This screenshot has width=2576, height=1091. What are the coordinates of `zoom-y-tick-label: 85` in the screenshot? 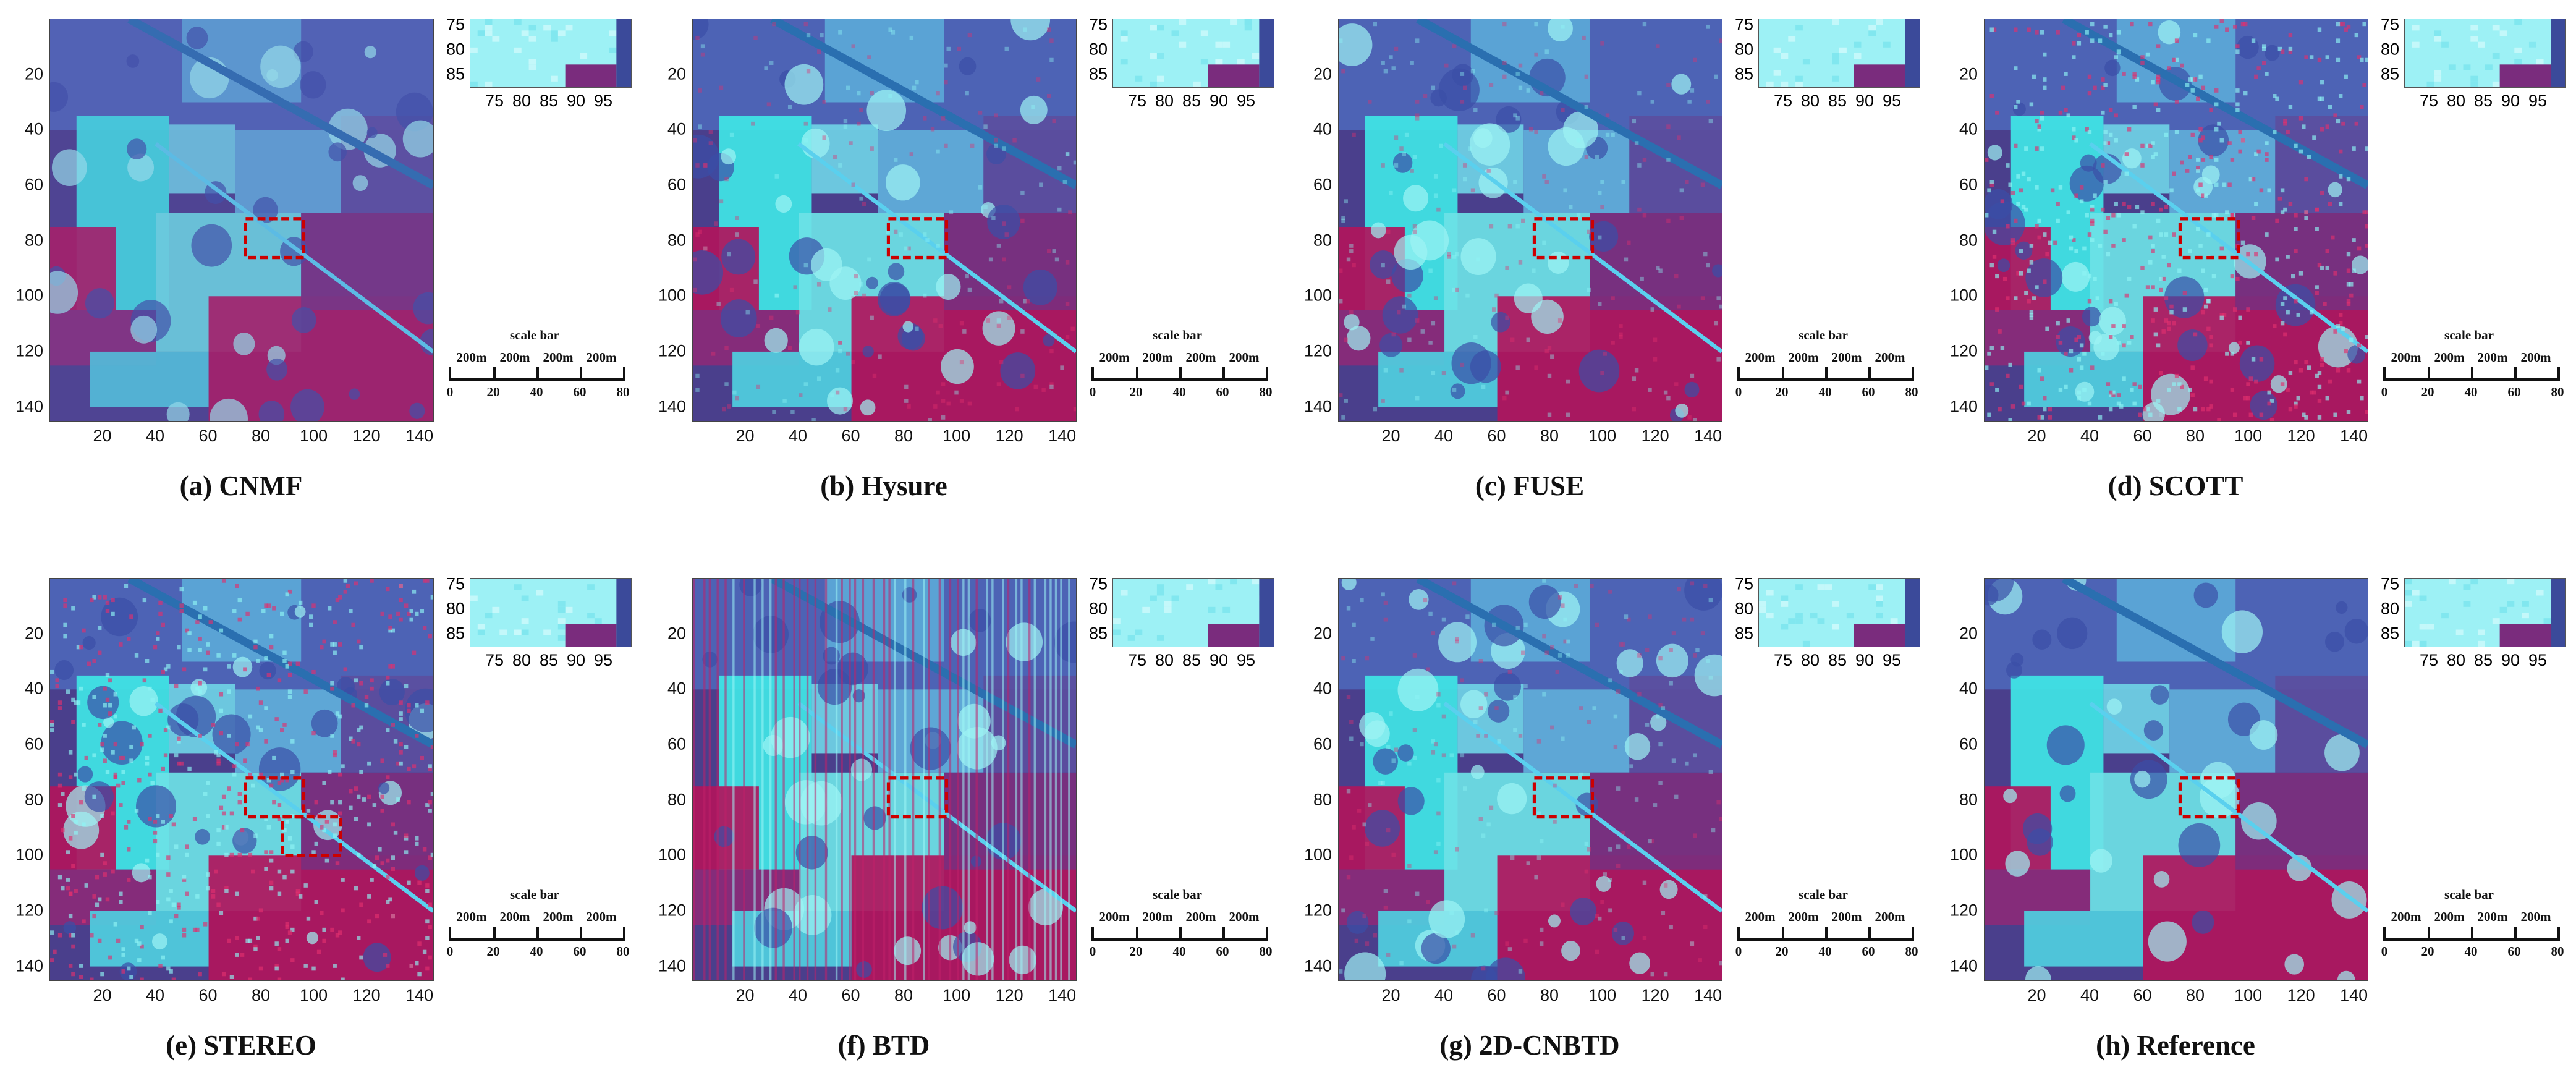 It's located at (1098, 633).